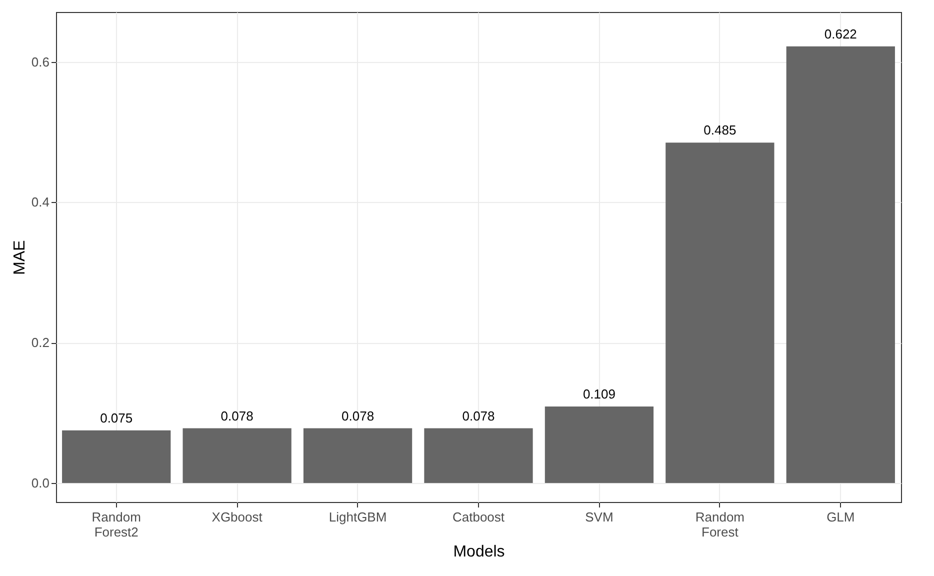  I want to click on y-tick-label: 0.4, so click(40, 202).